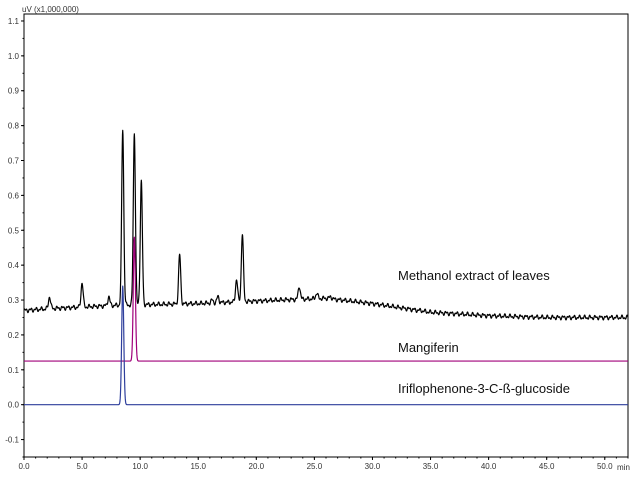  What do you see at coordinates (14, 370) in the screenshot?
I see `y-tick-label: 0.1` at bounding box center [14, 370].